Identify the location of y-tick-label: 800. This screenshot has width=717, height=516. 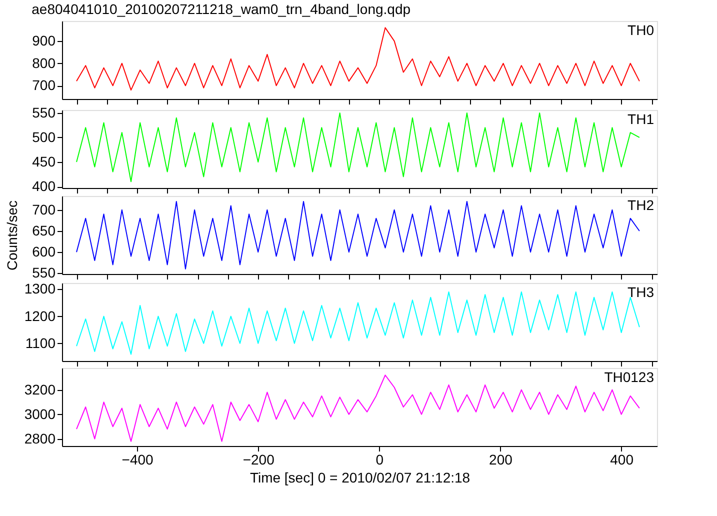
(44, 62).